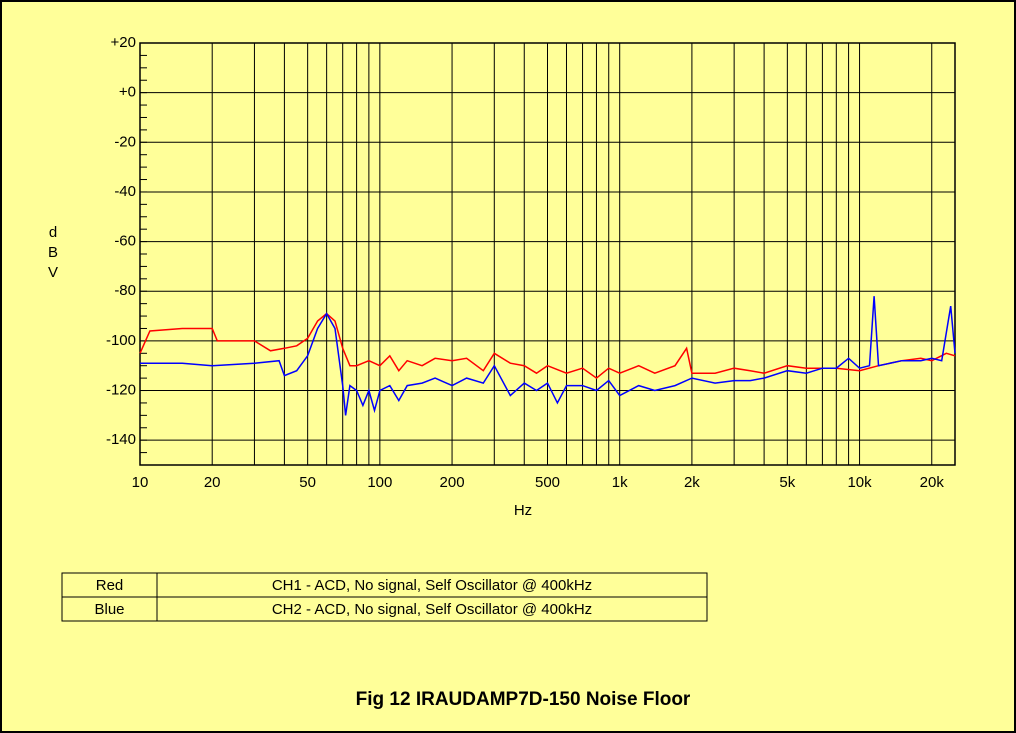  Describe the element at coordinates (125, 191) in the screenshot. I see `y-tick-label: -40` at that location.